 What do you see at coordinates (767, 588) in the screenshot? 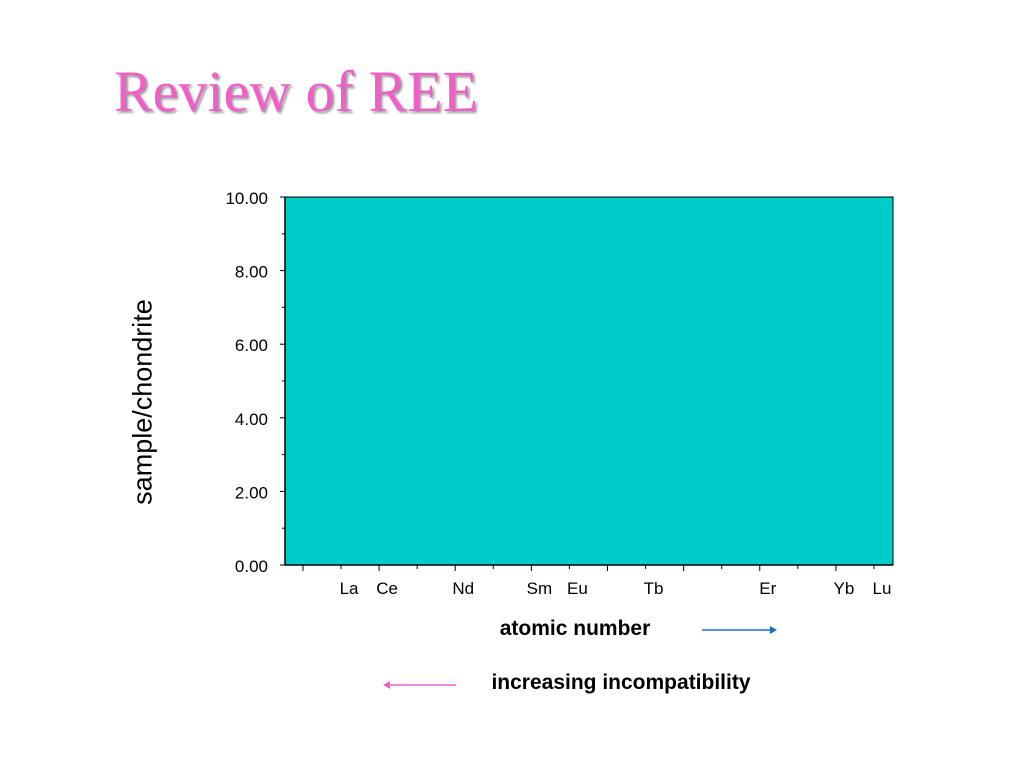
I see `x-tick-label: Er` at bounding box center [767, 588].